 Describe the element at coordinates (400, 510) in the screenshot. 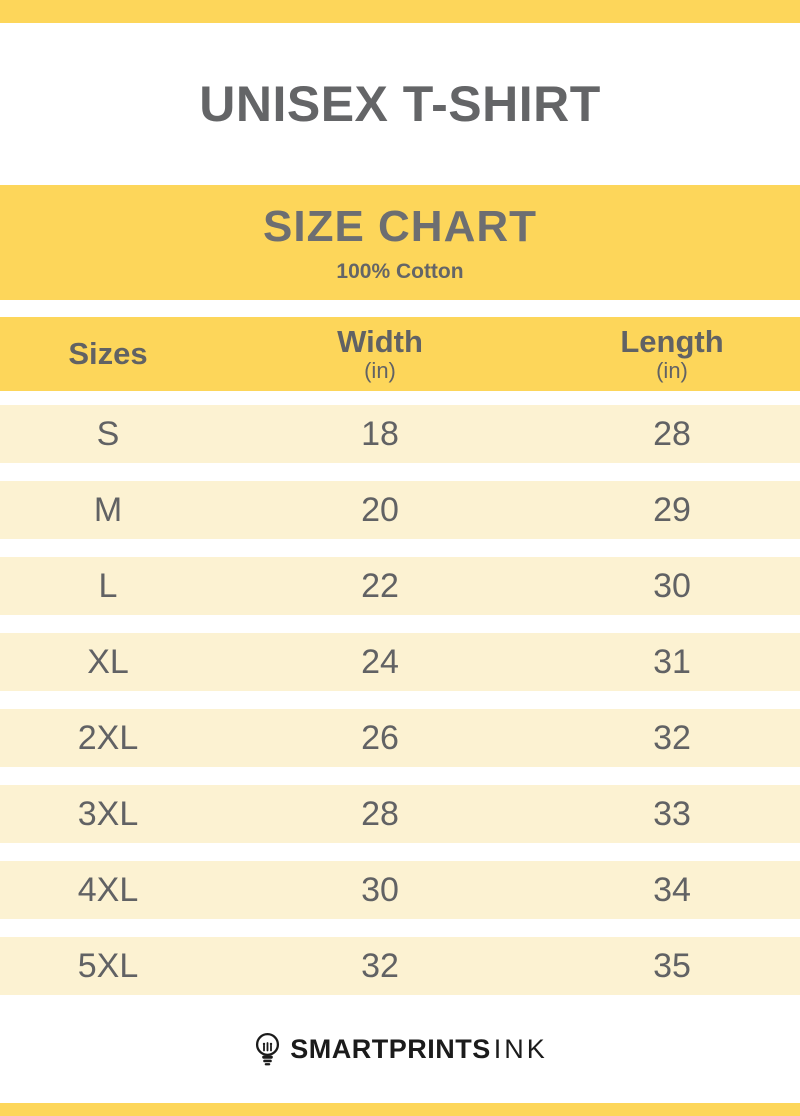

I see `table-row: M 20 29` at that location.